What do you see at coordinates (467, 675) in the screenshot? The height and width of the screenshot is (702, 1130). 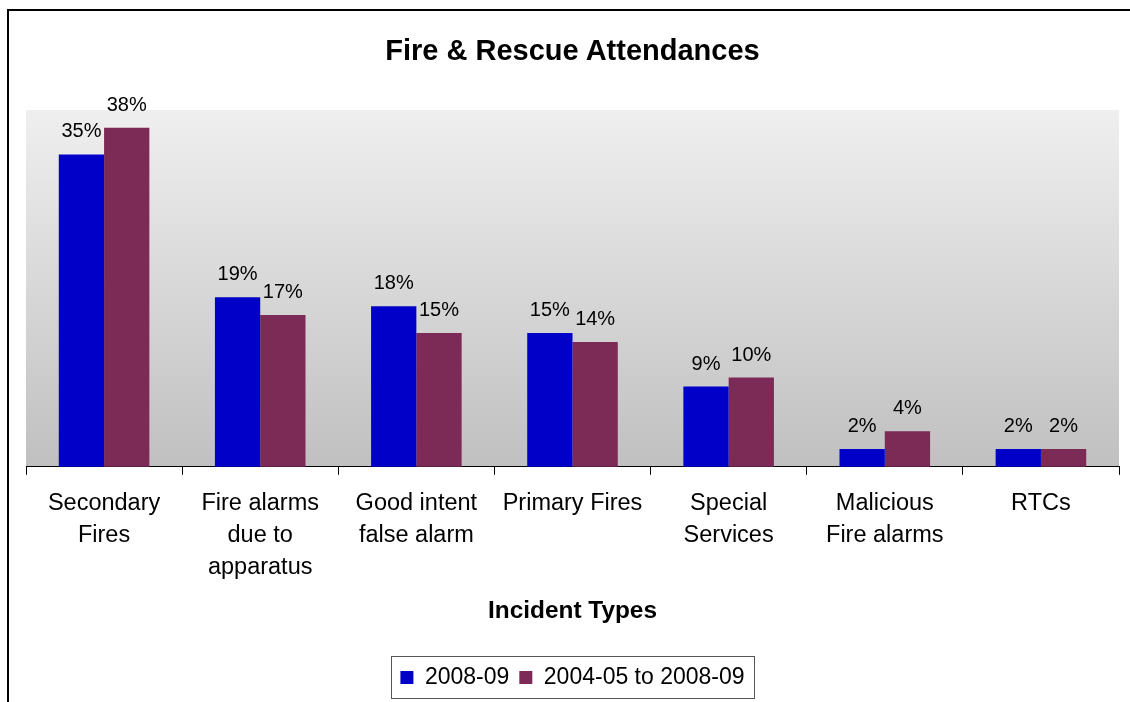 I see `legend-label: 2008-09` at bounding box center [467, 675].